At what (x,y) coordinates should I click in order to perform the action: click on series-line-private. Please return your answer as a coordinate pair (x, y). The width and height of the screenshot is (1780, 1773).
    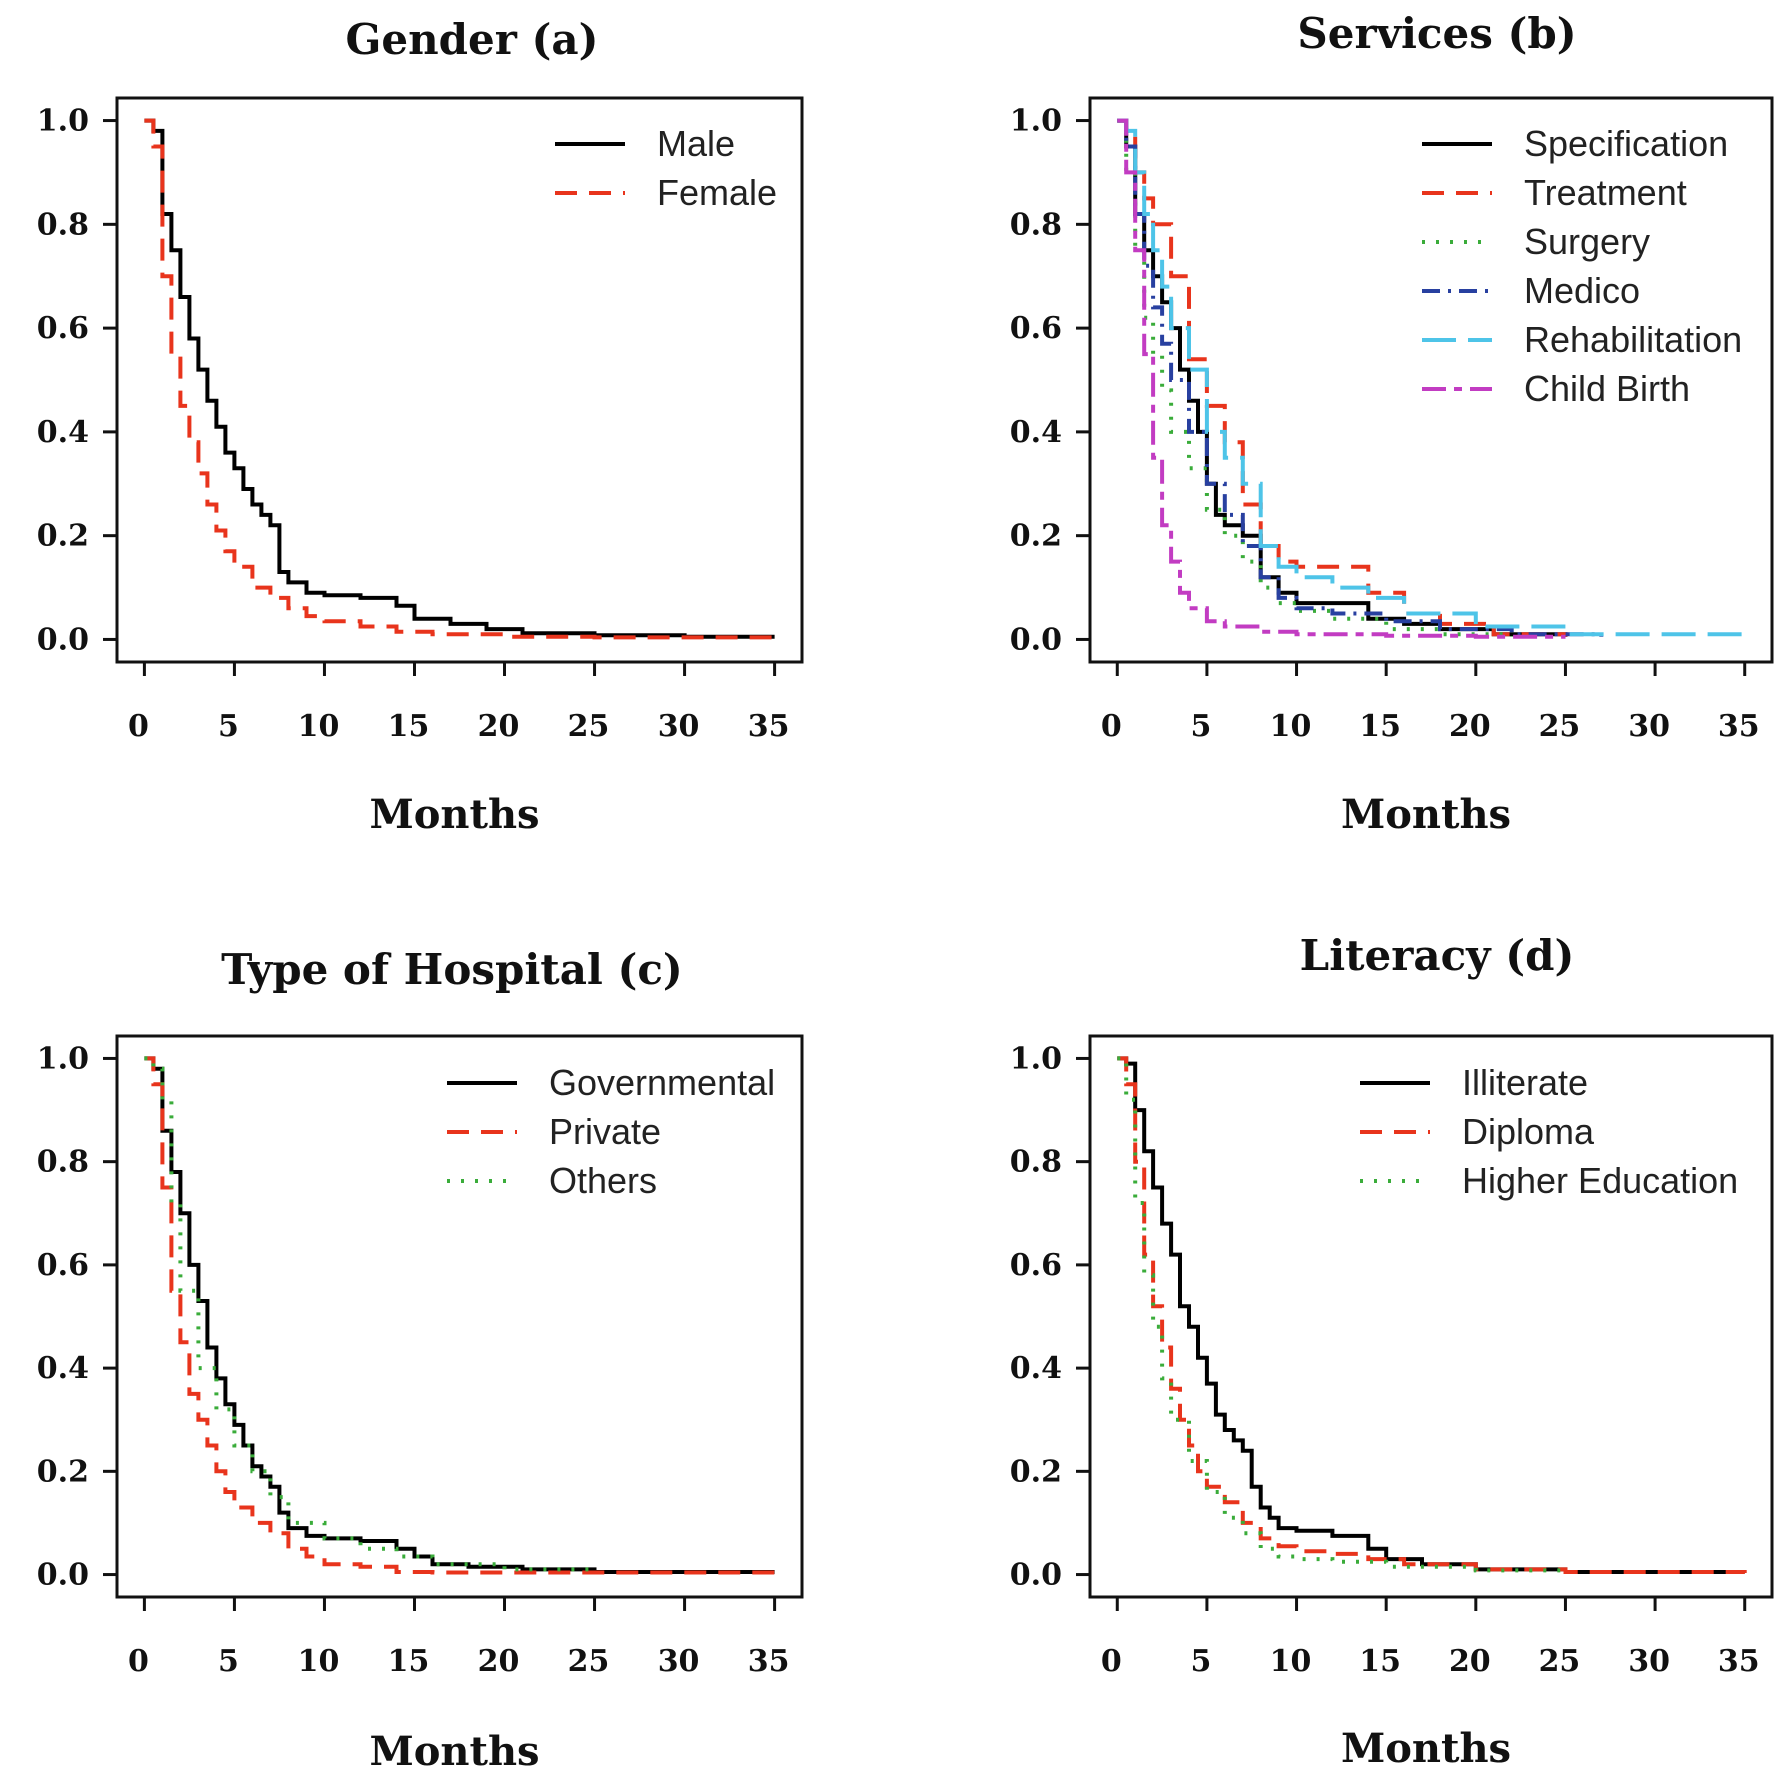
    Looking at the image, I should click on (459, 1315).